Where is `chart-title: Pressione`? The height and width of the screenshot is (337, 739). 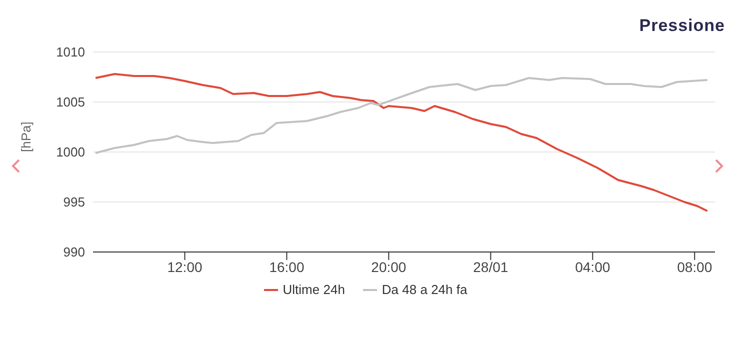
chart-title: Pressione is located at coordinates (682, 26).